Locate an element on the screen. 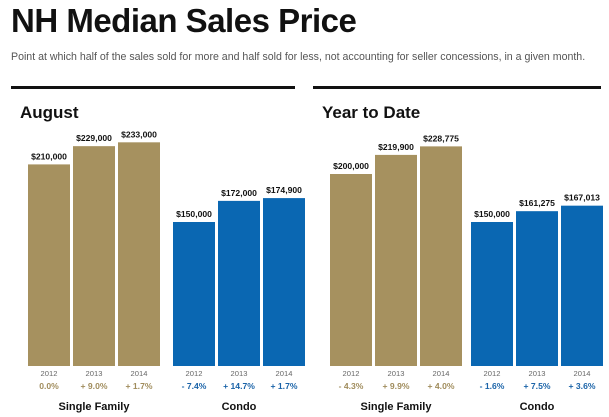 The height and width of the screenshot is (417, 609). ytd-single-family-bar-2013 is located at coordinates (396, 260).